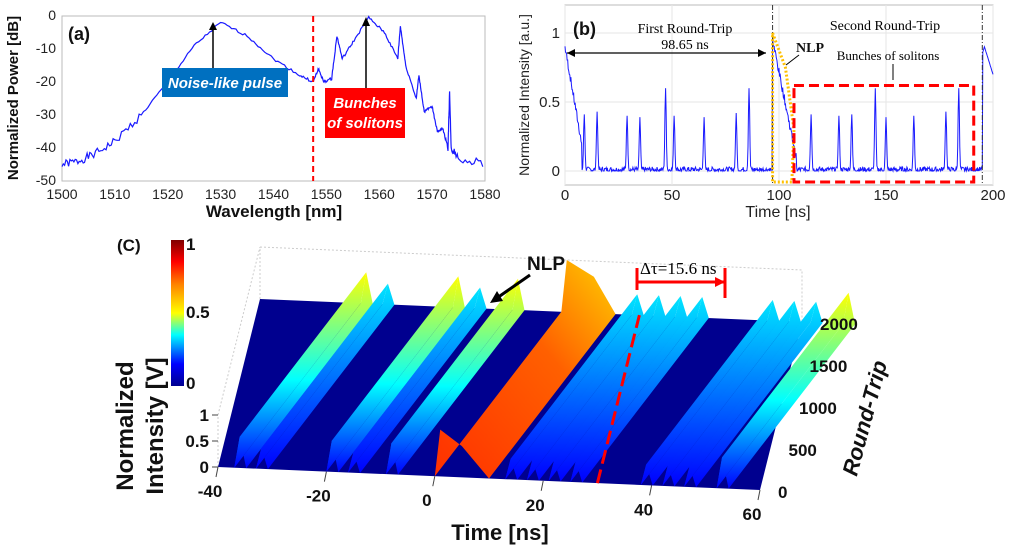 This screenshot has width=1010, height=545. What do you see at coordinates (779, 105) in the screenshot?
I see `intensity-trace` at bounding box center [779, 105].